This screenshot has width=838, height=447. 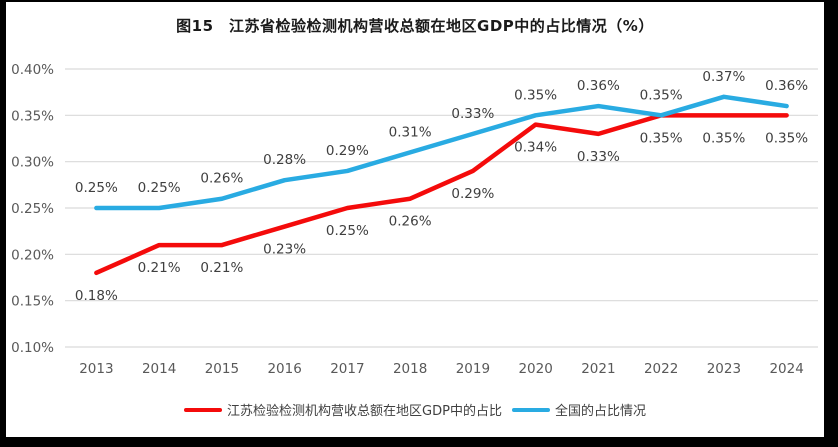 I want to click on x-axis-tick-label: 2022, so click(x=661, y=369).